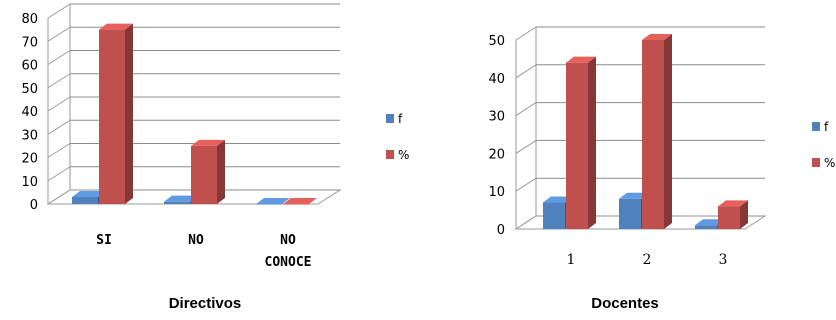 This screenshot has height=320, width=836. Describe the element at coordinates (104, 240) in the screenshot. I see `x-tick-label: SI` at that location.